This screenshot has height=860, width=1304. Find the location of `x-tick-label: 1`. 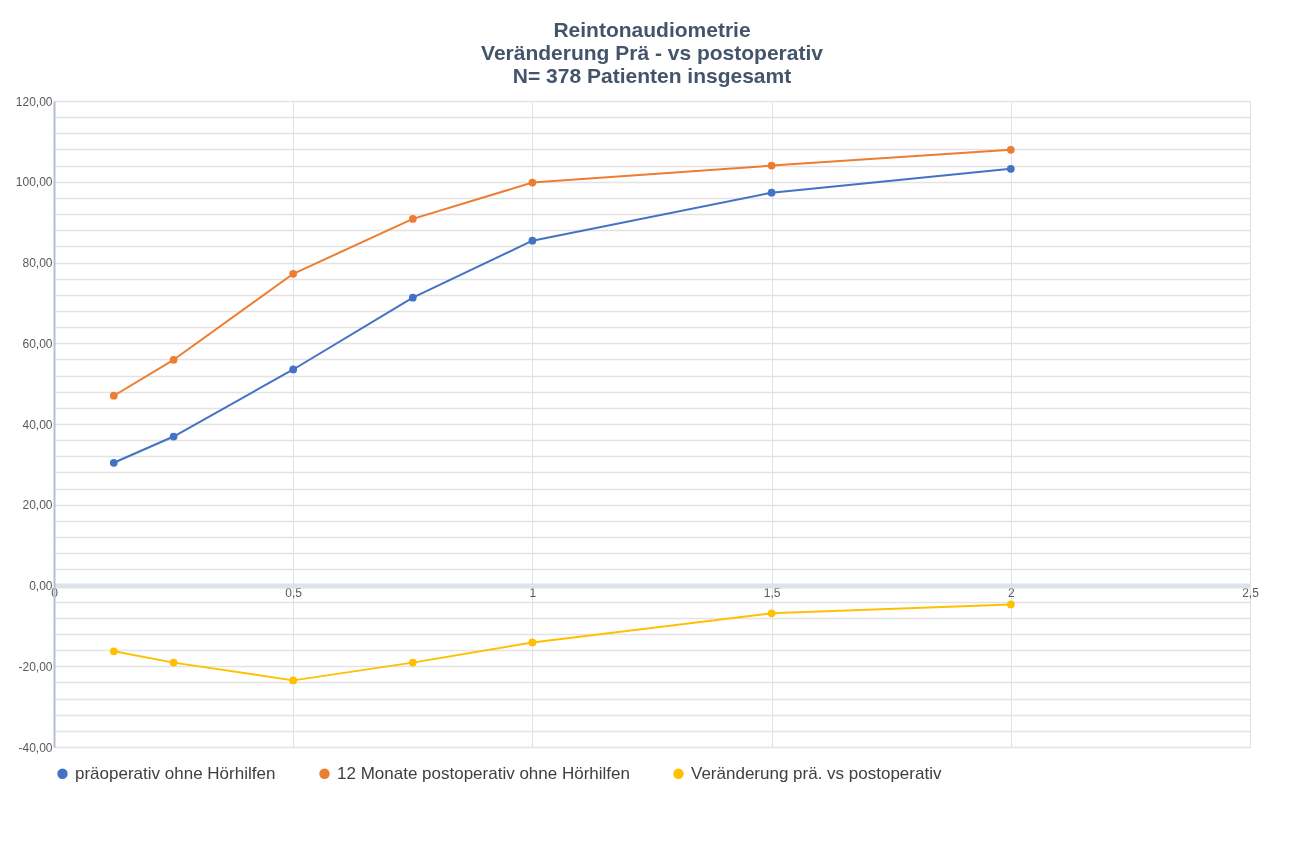

x-tick-label: 1 is located at coordinates (533, 593).